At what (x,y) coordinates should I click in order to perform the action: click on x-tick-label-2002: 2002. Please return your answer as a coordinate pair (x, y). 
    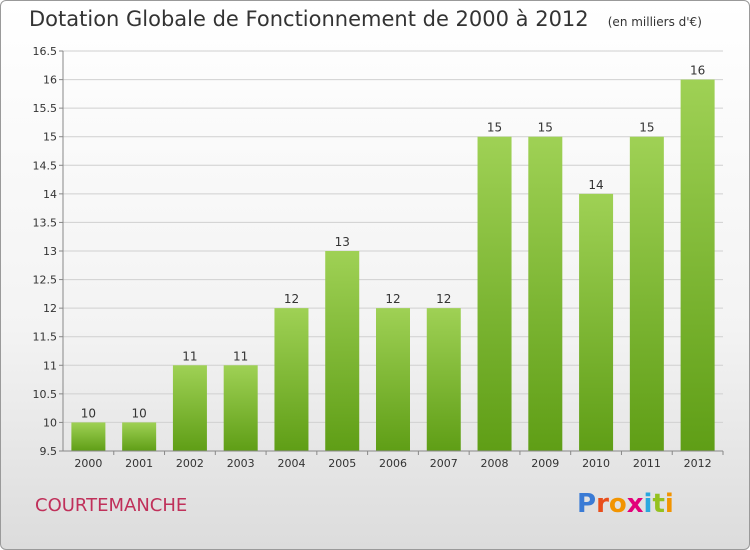
    Looking at the image, I should click on (190, 463).